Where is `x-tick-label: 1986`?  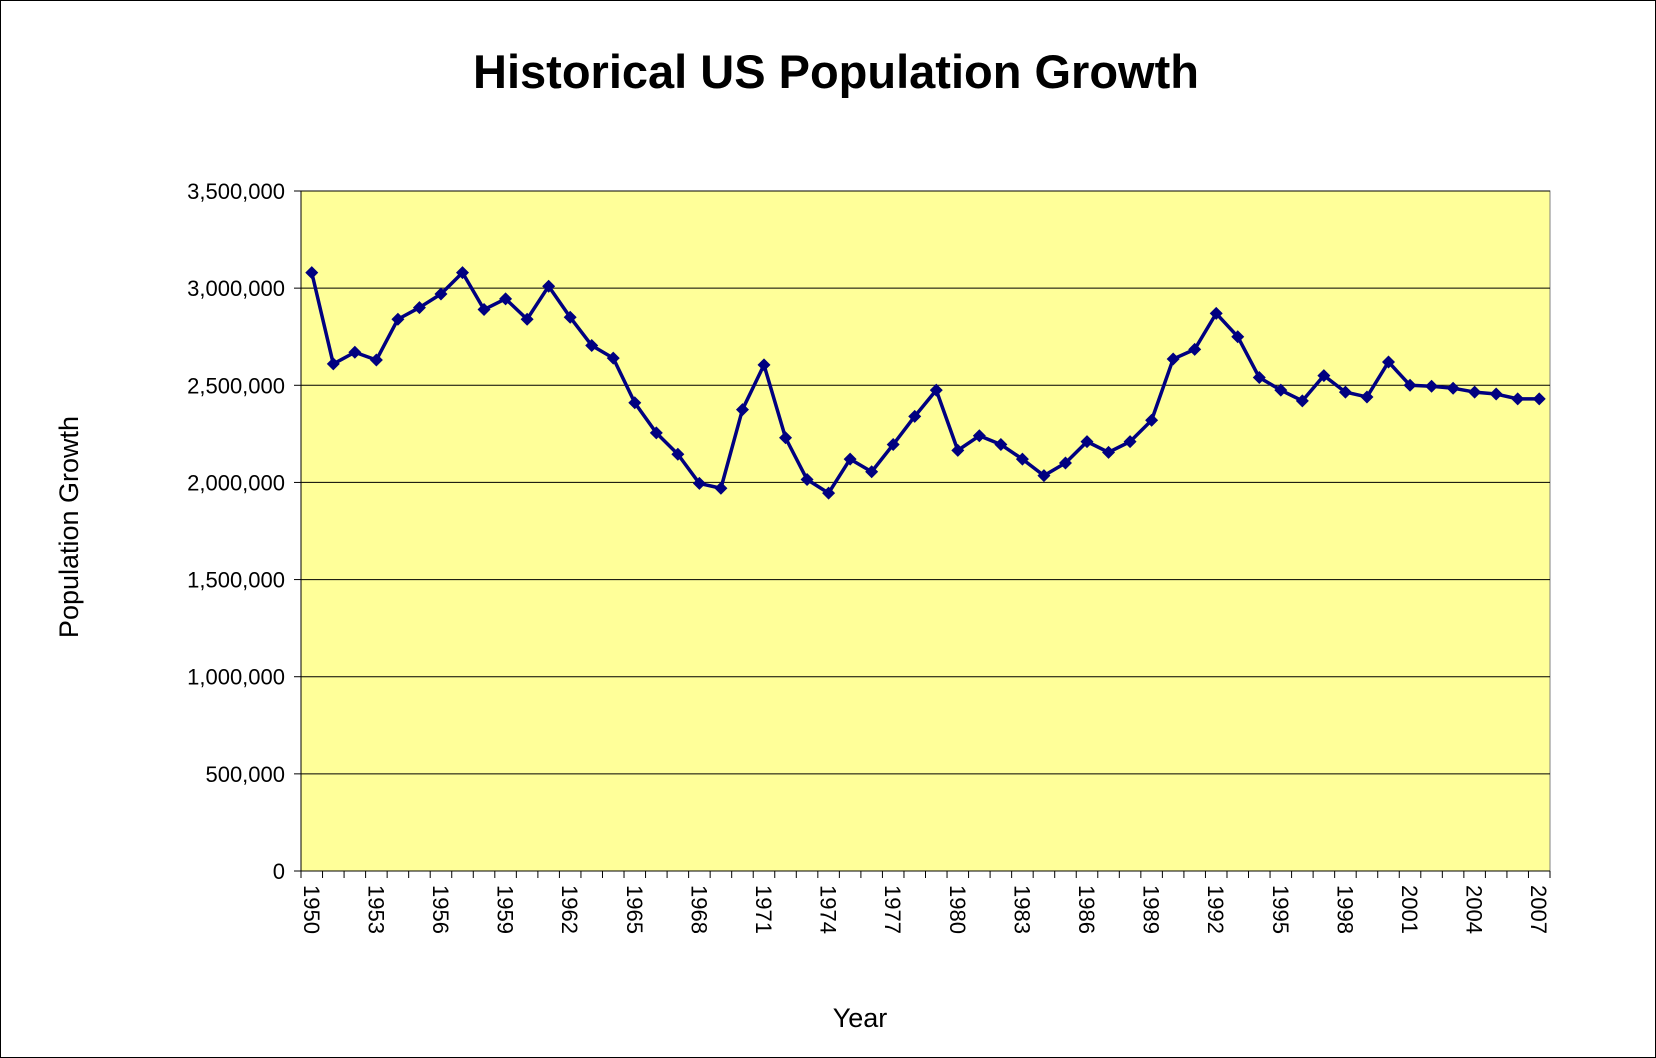
x-tick-label: 1986 is located at coordinates (1086, 909).